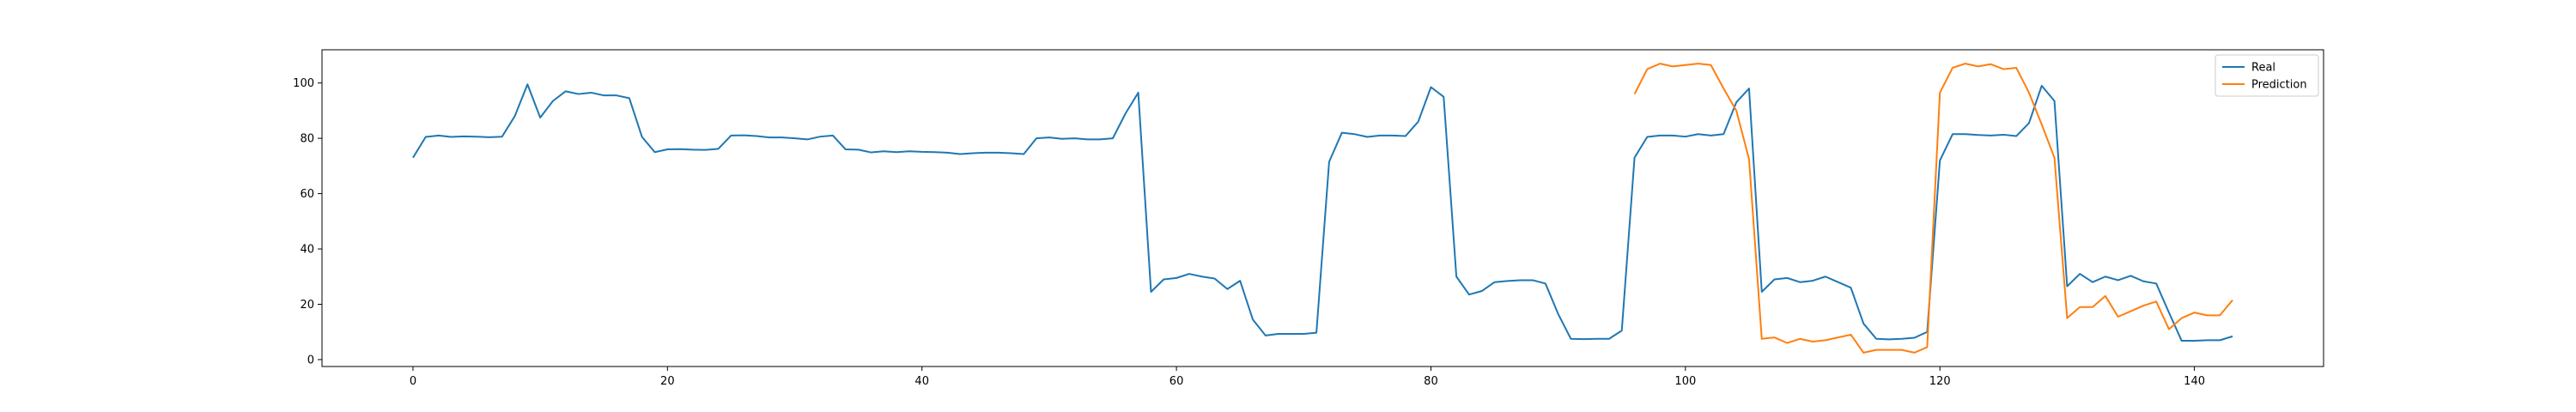 This screenshot has width=2576, height=412. I want to click on x-tick-label: 40, so click(921, 381).